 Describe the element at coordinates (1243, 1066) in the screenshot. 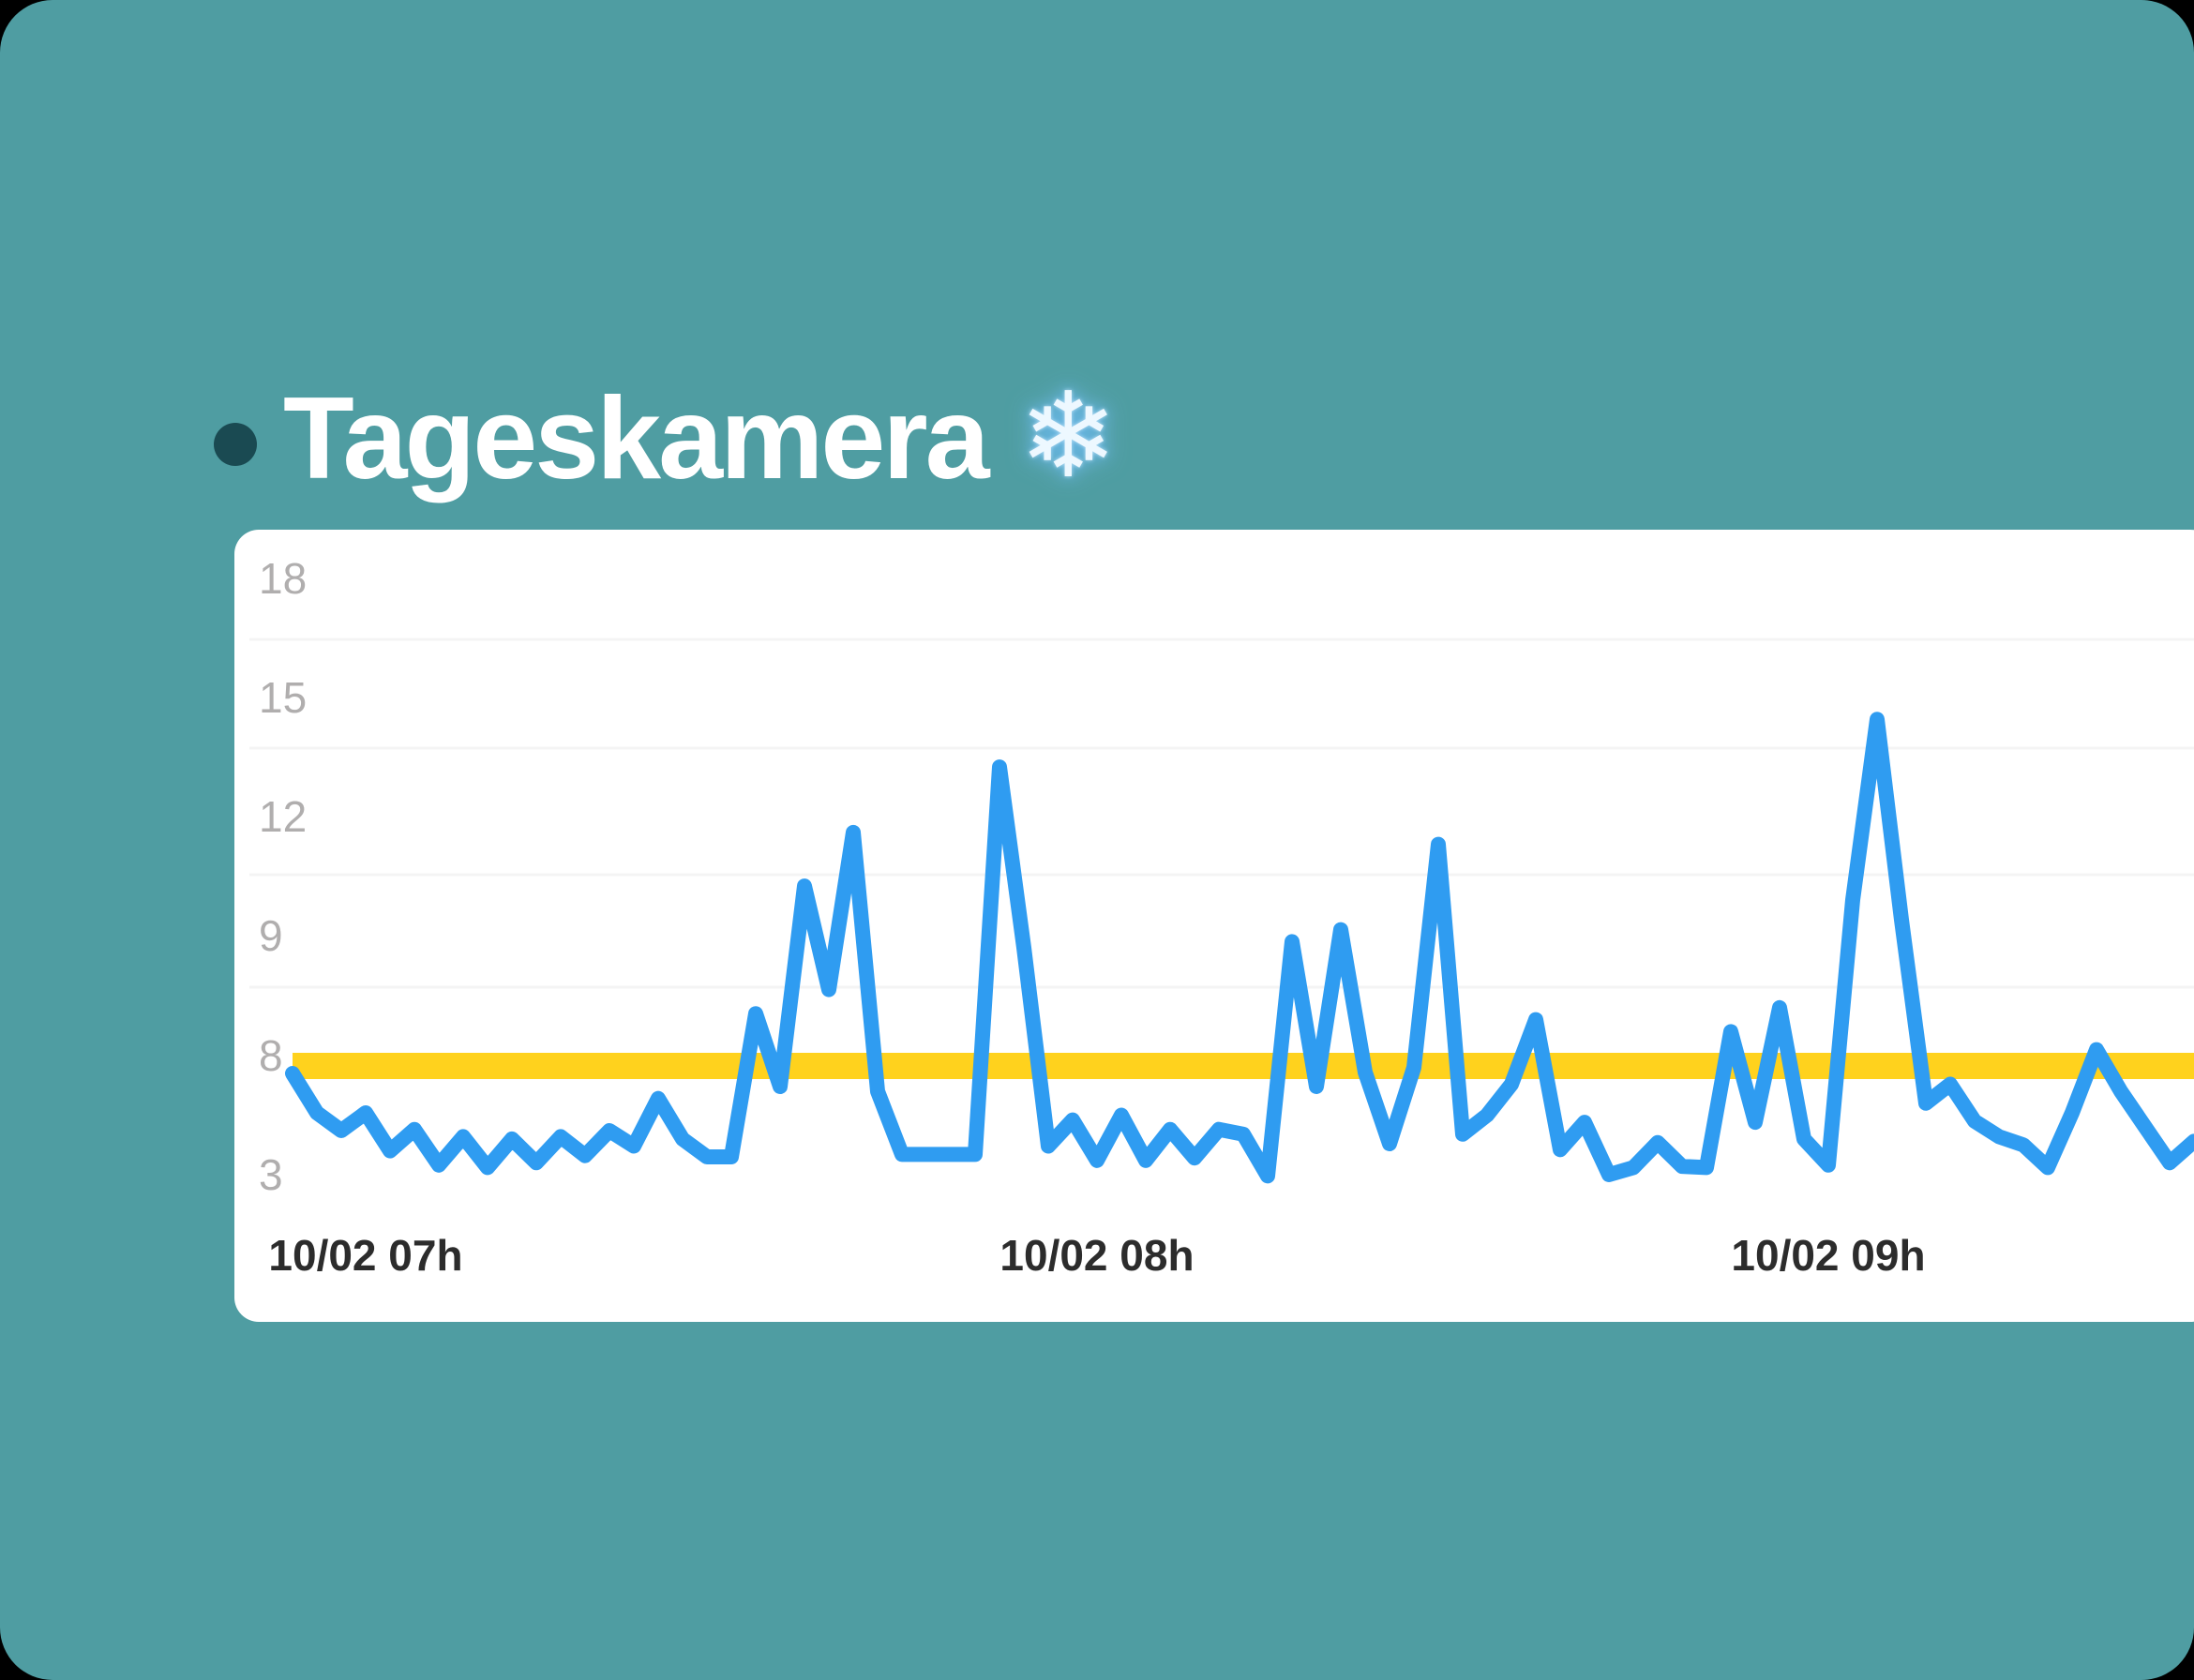

I see `threshold-line` at that location.